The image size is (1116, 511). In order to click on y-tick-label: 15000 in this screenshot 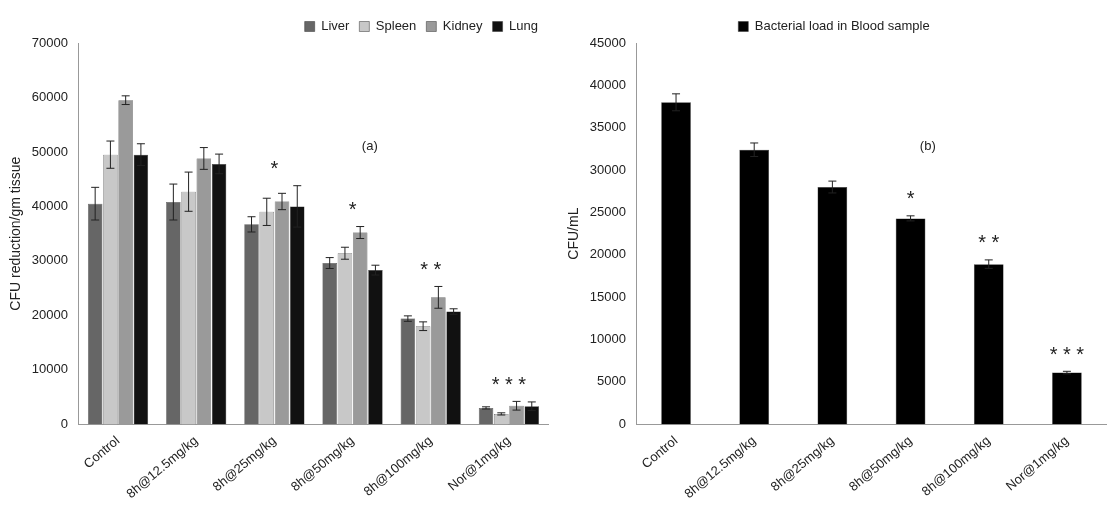, I will do `click(607, 296)`.